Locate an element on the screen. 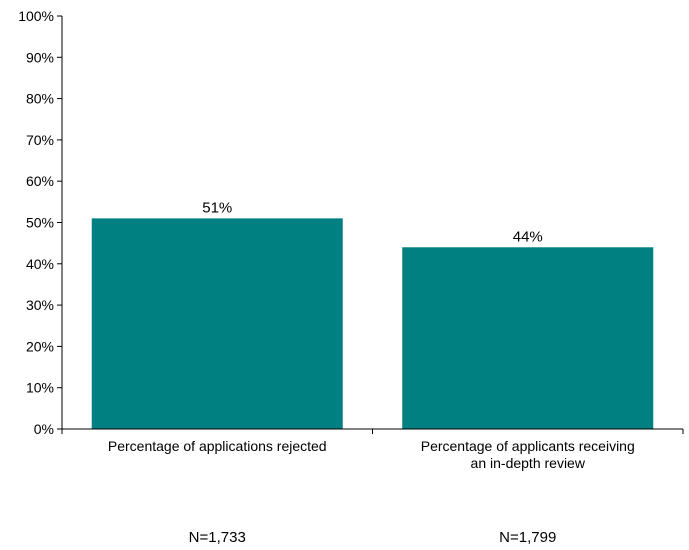 The width and height of the screenshot is (689, 550). y-axis: 0% 10% 20% 30% 40% 50% 60% 70% 80% 90% 100% is located at coordinates (40, 222).